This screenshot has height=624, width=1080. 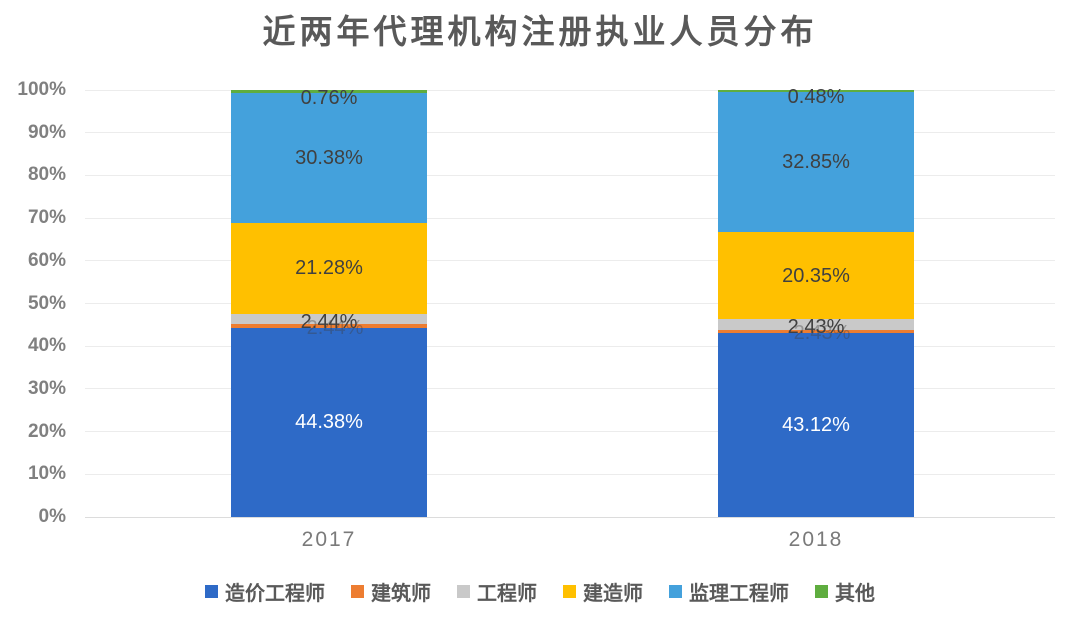 What do you see at coordinates (816, 327) in the screenshot?
I see `segment-label-engineer-2018: 2.43%` at bounding box center [816, 327].